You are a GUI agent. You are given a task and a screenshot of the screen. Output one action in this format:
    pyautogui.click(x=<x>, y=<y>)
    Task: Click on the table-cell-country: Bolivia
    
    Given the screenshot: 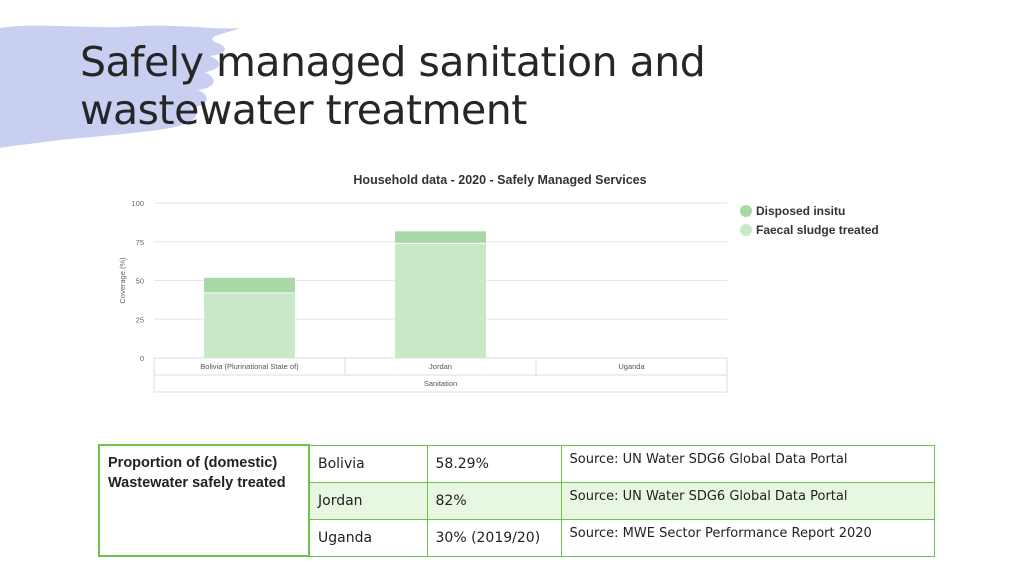 What is the action you would take?
    pyautogui.click(x=368, y=463)
    